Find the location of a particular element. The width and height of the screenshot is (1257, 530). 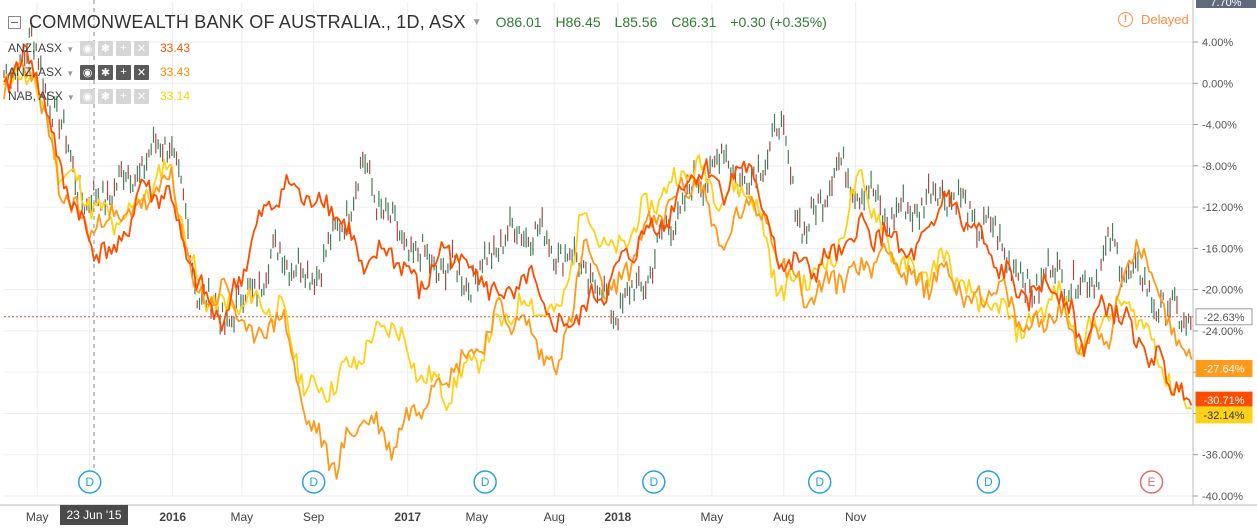

info-icon: ! is located at coordinates (1125, 19).